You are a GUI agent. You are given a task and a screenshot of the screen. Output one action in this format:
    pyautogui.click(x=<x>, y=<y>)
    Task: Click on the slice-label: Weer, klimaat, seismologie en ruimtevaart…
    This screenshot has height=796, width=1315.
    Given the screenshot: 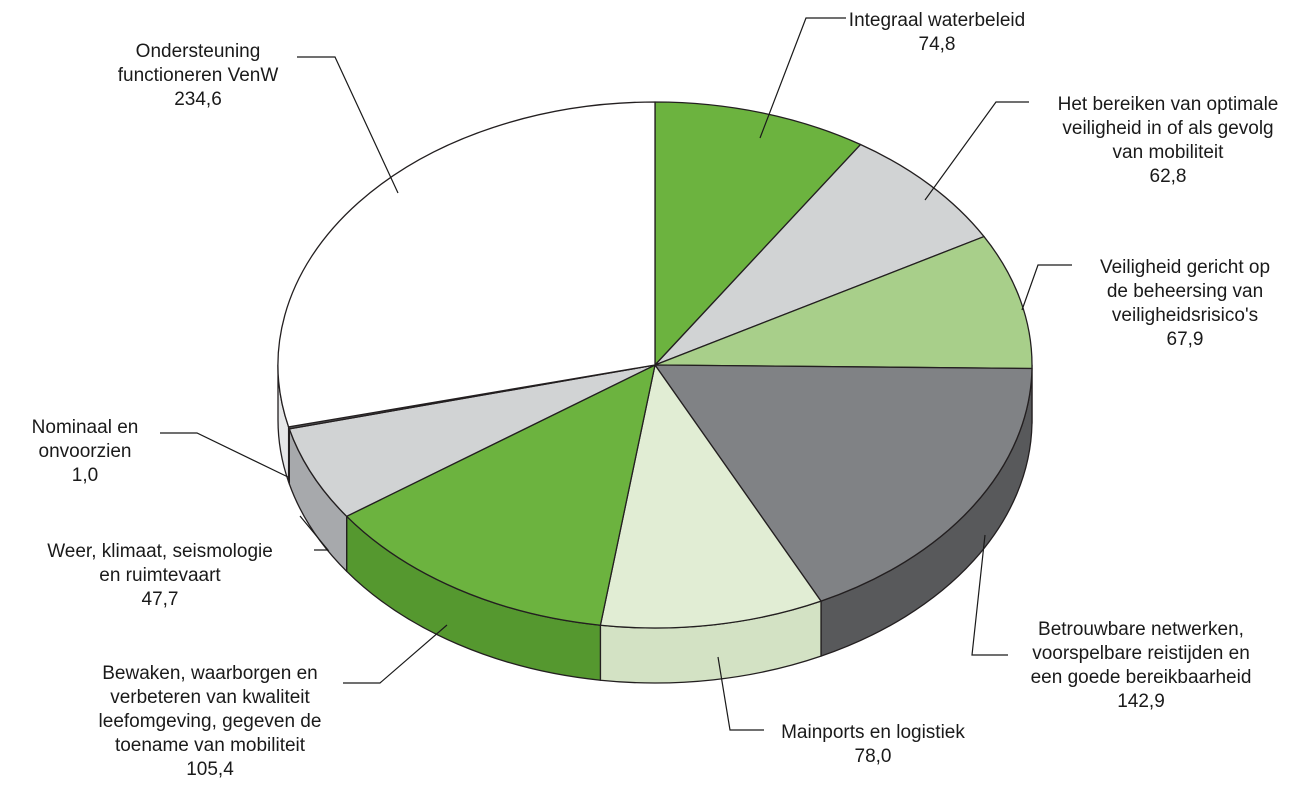 What is the action you would take?
    pyautogui.click(x=160, y=575)
    